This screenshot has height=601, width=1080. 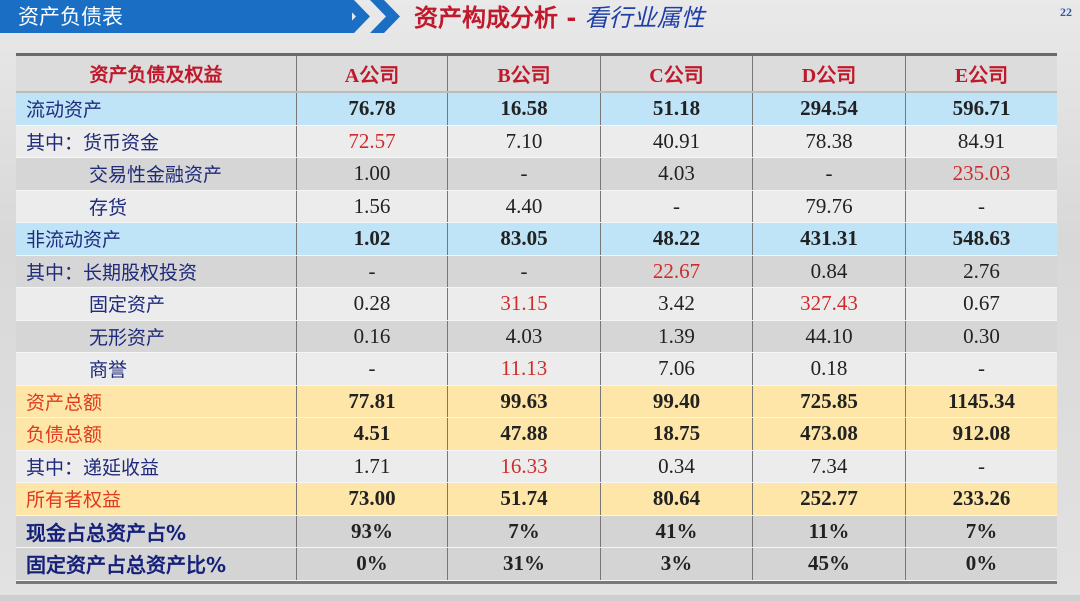 What do you see at coordinates (64, 435) in the screenshot?
I see `row-label: 负债总额` at bounding box center [64, 435].